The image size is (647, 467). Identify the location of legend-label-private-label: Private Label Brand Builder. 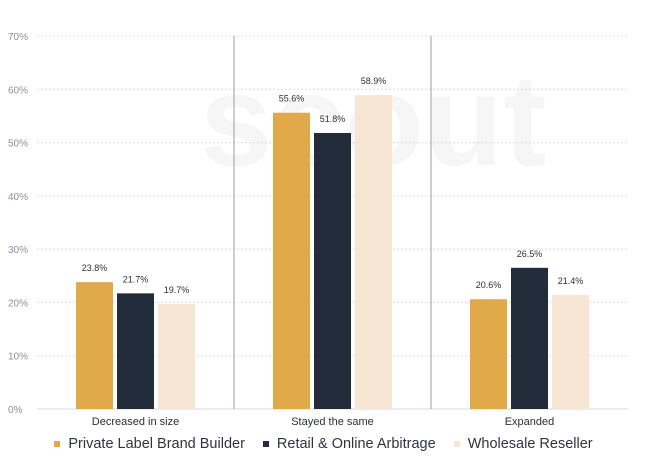
(156, 444).